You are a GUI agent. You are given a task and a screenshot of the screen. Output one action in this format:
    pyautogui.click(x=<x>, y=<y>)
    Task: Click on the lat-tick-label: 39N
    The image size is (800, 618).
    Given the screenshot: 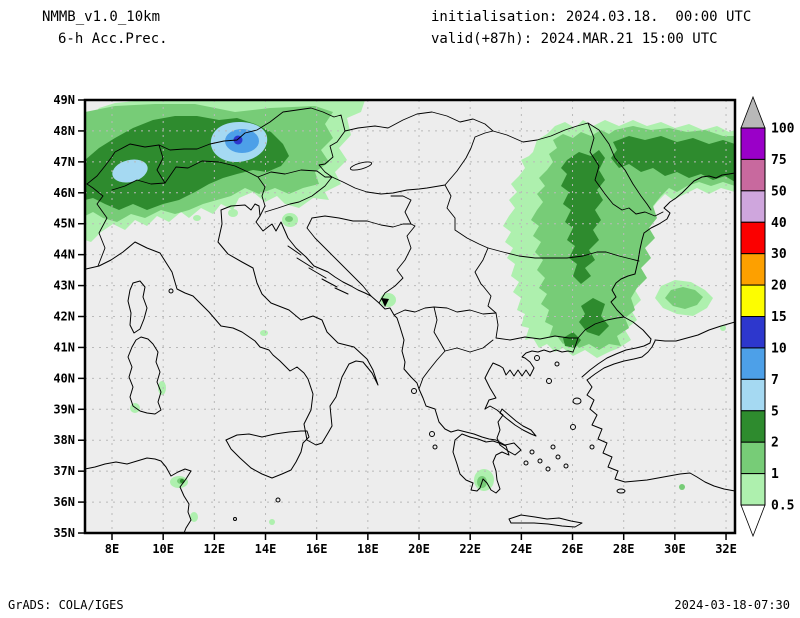 What is the action you would take?
    pyautogui.click(x=64, y=409)
    